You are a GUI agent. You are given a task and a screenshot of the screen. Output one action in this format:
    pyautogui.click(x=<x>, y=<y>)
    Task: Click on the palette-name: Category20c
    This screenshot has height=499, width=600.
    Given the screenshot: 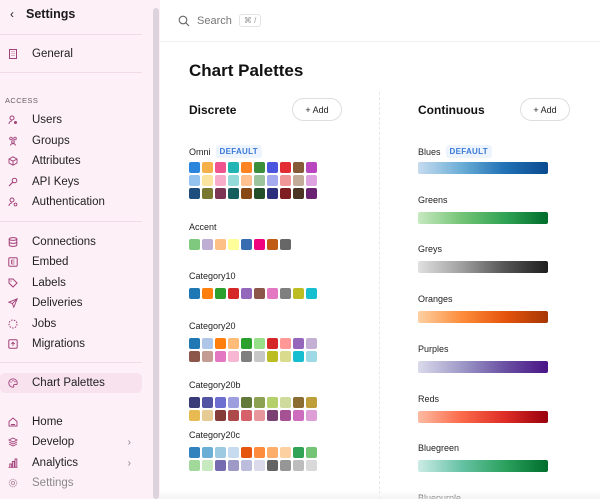 What is the action you would take?
    pyautogui.click(x=214, y=435)
    